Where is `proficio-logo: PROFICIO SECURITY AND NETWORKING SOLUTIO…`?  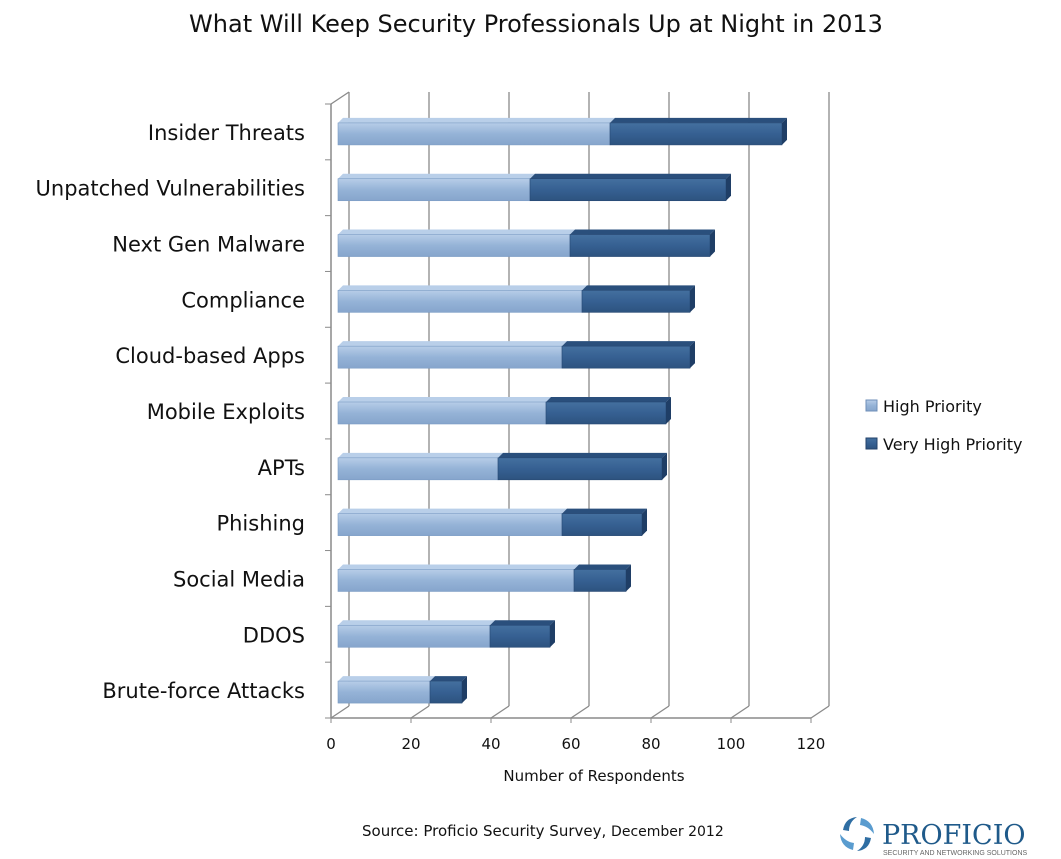 proficio-logo: PROFICIO SECURITY AND NETWORKING SOLUTIO… is located at coordinates (933, 837).